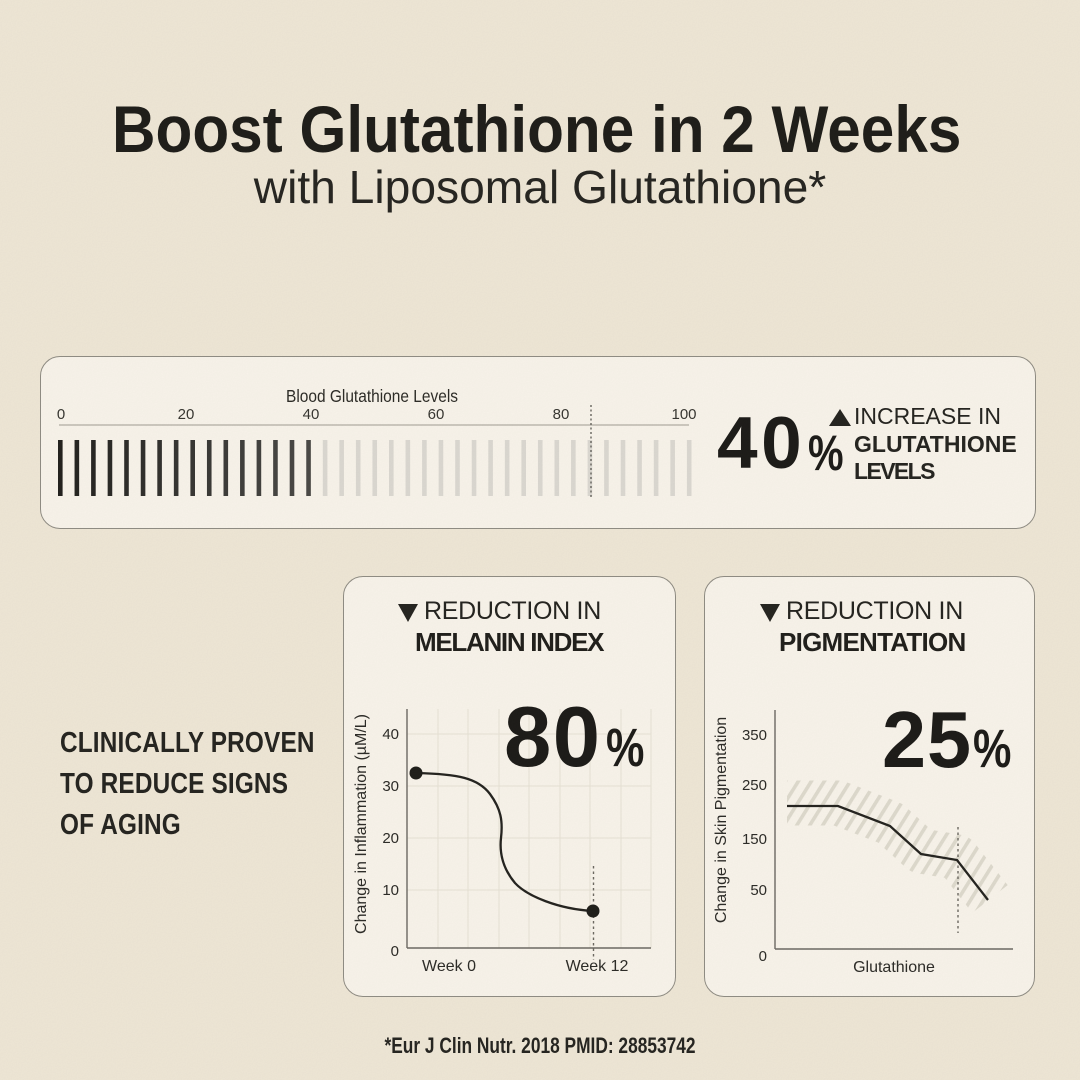 This screenshot has width=1080, height=1080. I want to click on svg-text: Blood Glutathione Levels, so click(372, 396).